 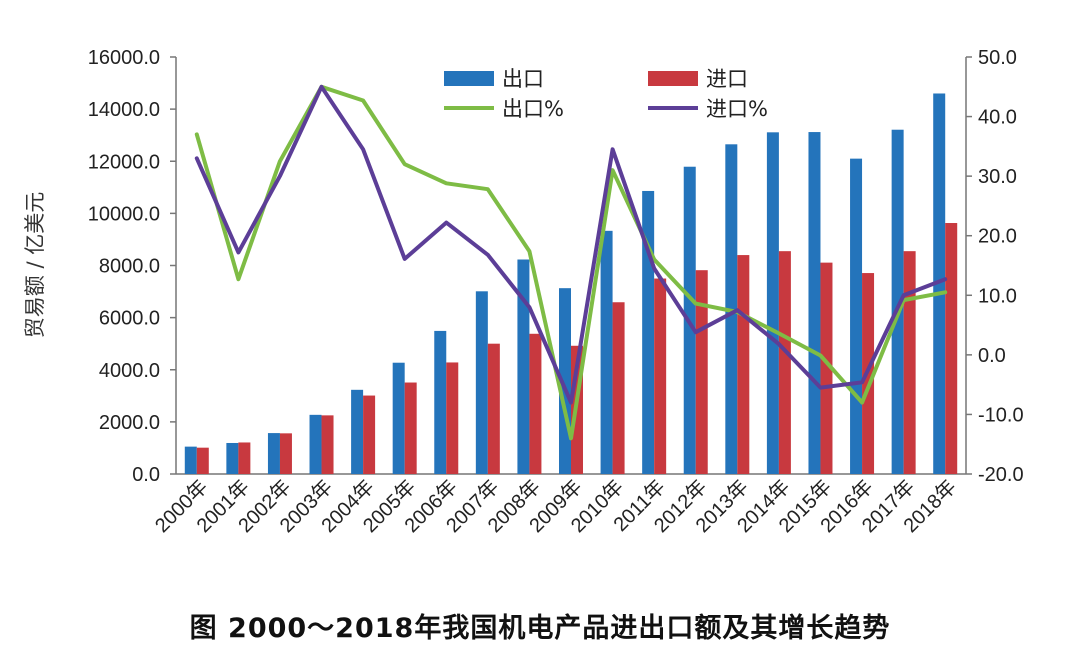 I want to click on legend-label: 出口%, so click(x=533, y=109).